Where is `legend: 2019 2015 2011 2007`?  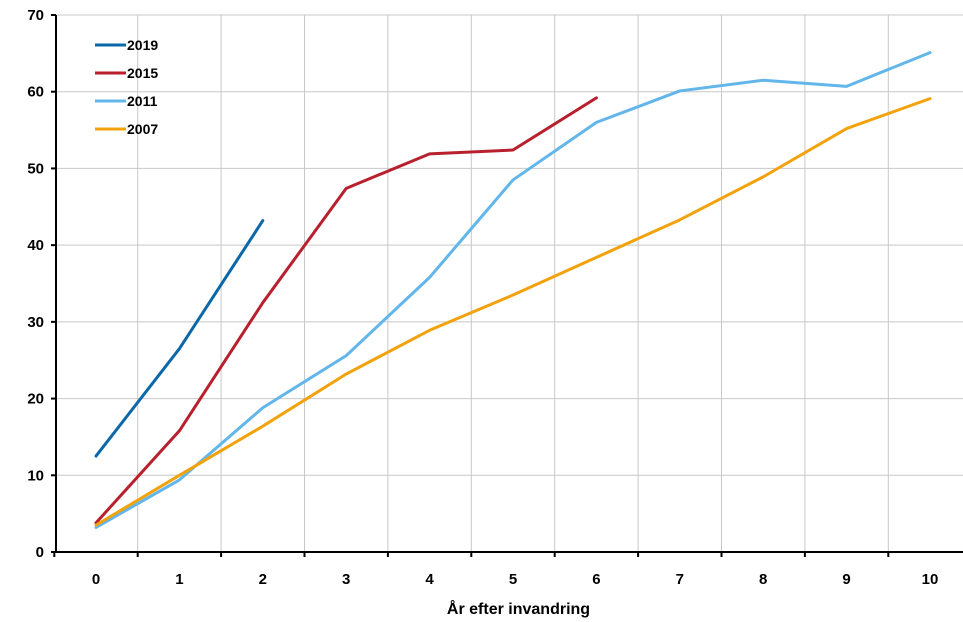
legend: 2019 2015 2011 2007 is located at coordinates (126, 87).